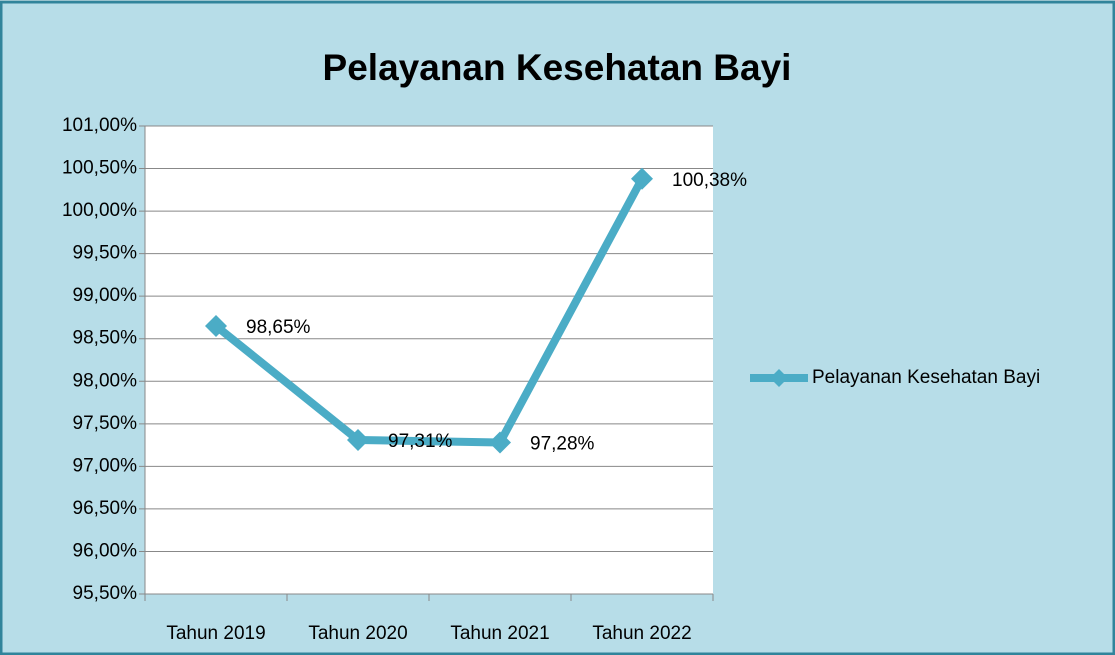 The image size is (1115, 655). I want to click on y-tick-label: 101,00%, so click(99, 125).